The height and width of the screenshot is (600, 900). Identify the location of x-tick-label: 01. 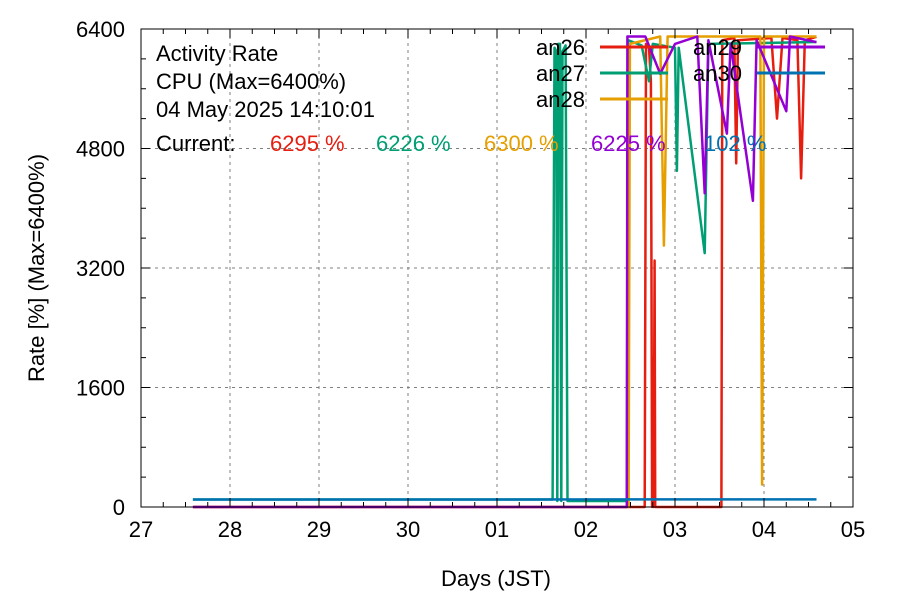
(497, 529).